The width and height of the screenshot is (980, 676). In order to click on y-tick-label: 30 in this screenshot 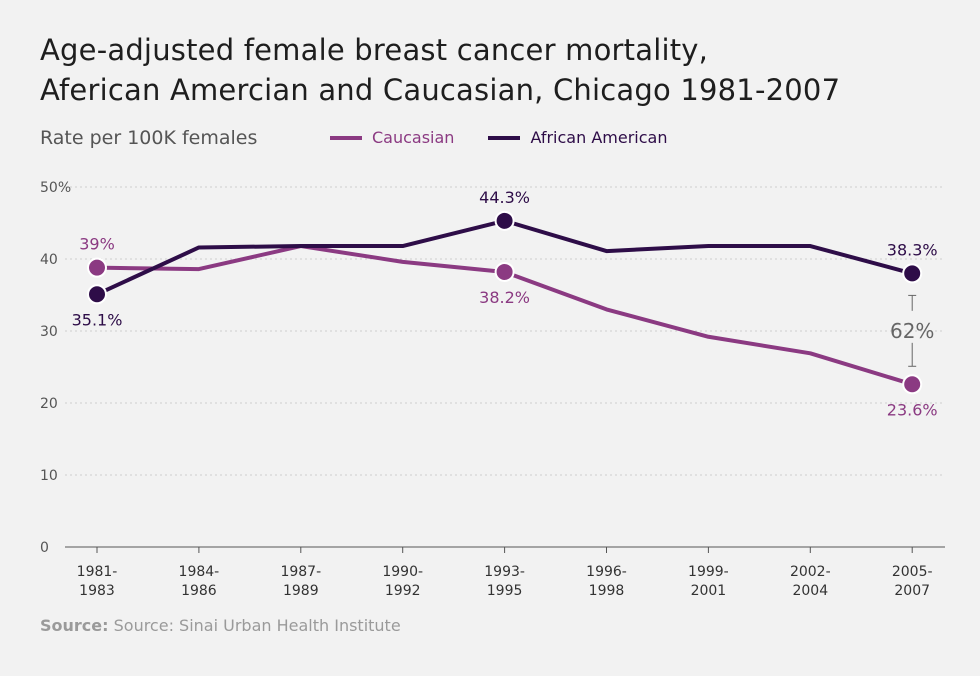, I will do `click(49, 332)`.